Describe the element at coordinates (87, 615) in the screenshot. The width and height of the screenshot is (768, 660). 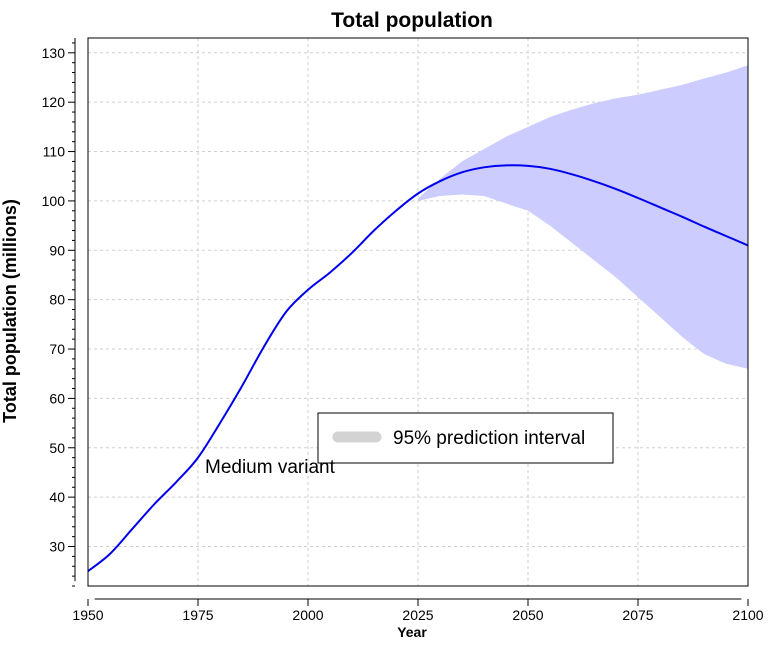
I see `x-tick-label: 1950` at that location.